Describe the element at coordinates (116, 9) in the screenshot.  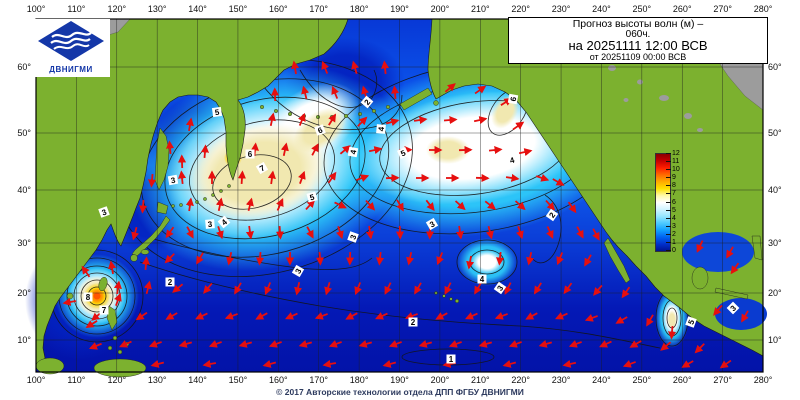
I see `lon-label-top: 120°` at that location.